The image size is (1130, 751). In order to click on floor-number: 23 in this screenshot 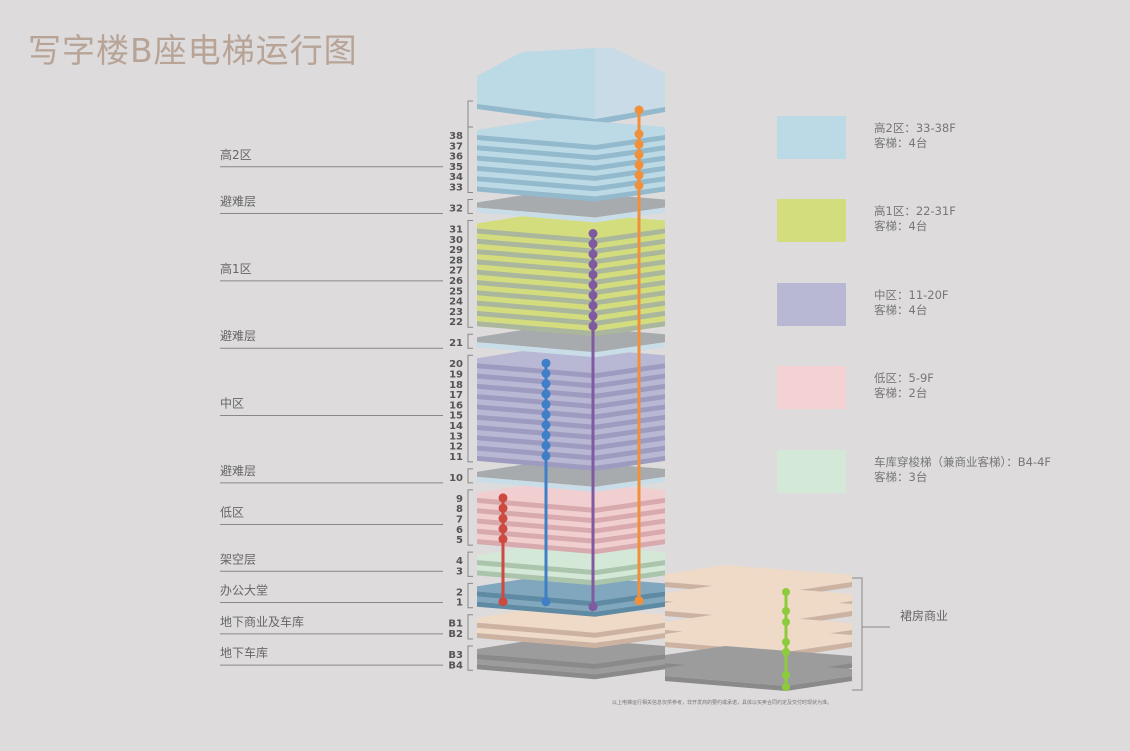, I will do `click(456, 312)`.